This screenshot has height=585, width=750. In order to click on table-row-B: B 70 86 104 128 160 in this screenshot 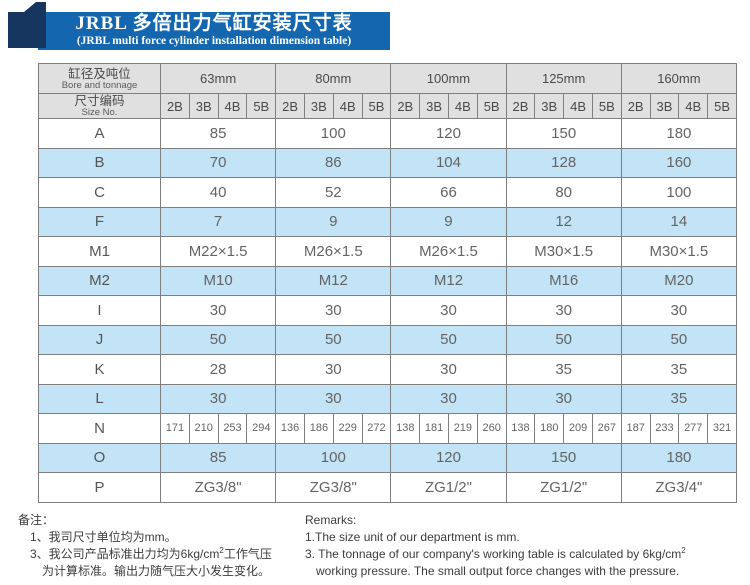, I will do `click(388, 162)`.